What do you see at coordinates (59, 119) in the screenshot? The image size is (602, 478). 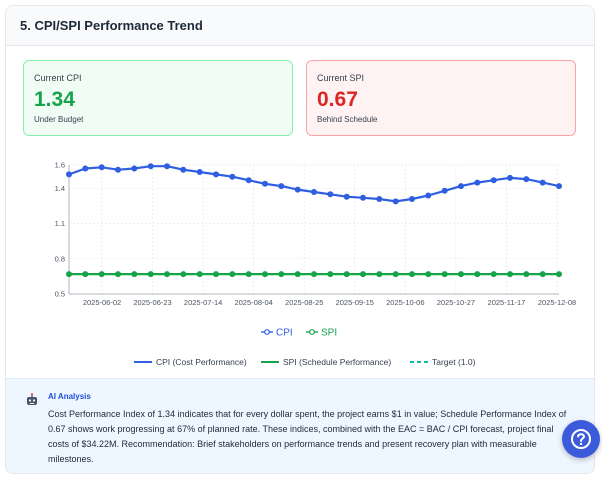 I see `cpi-status: Under Budget` at bounding box center [59, 119].